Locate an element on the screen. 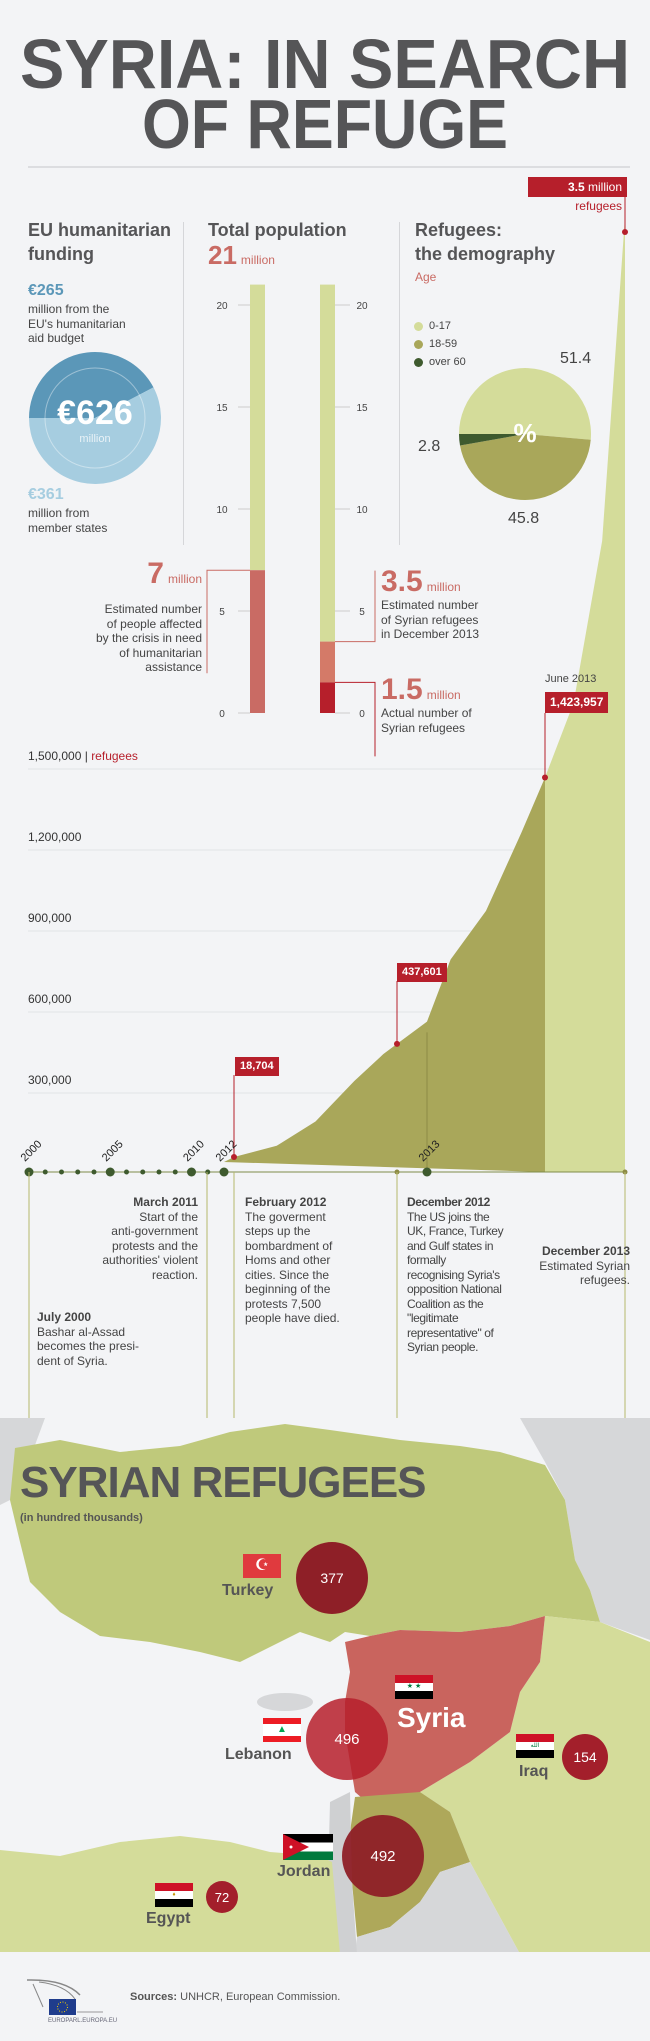  map-title: SYRIAN REFUGEES is located at coordinates (223, 1482).